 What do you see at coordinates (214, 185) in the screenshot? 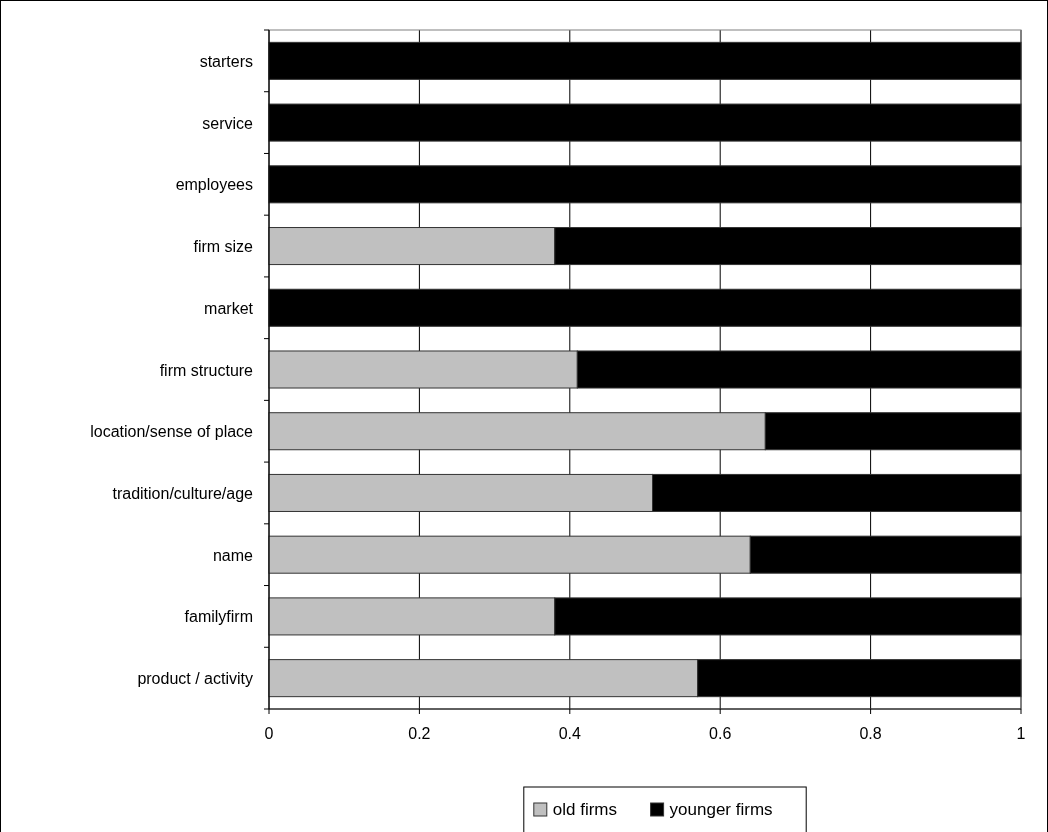
I see `y-tick-label: employees` at bounding box center [214, 185].